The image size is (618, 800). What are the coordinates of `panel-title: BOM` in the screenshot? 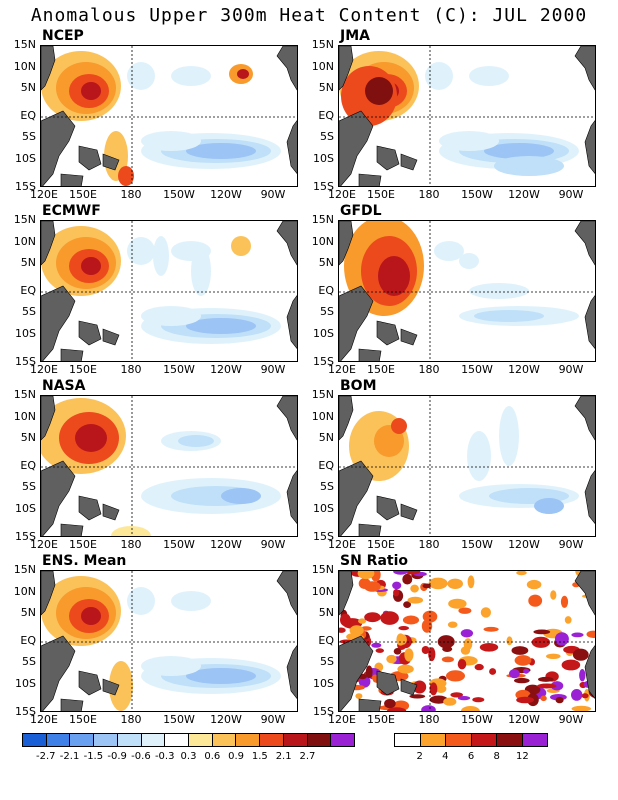 It's located at (358, 386).